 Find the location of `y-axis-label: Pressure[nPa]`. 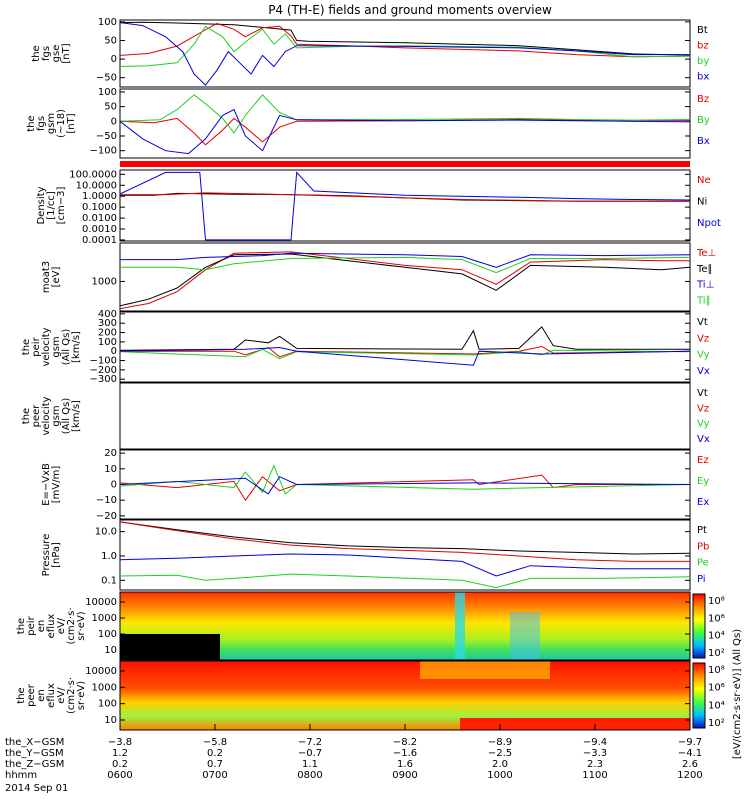

y-axis-label: Pressure[nPa] is located at coordinates (51, 555).